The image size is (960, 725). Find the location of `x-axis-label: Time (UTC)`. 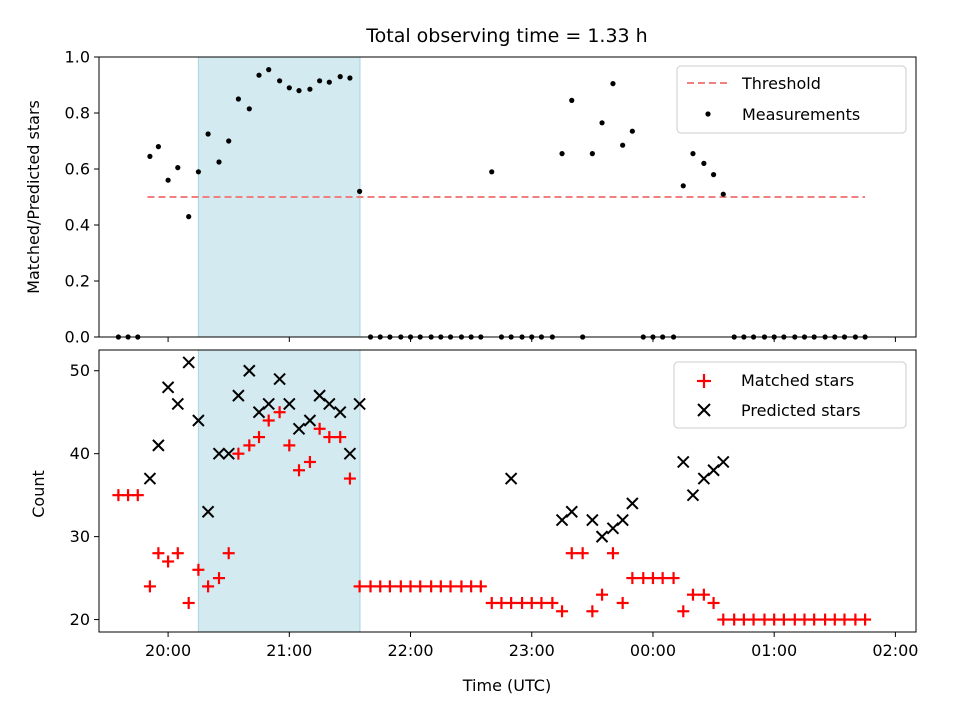

x-axis-label: Time (UTC) is located at coordinates (506, 685).